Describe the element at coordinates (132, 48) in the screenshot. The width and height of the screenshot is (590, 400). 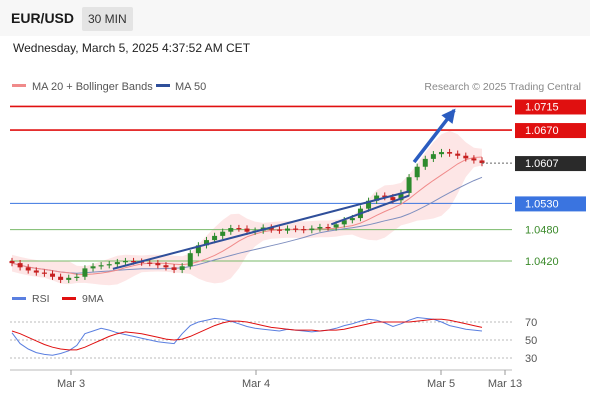
I see `datetime-label: Wednesday, March 5, 2025 4:37:52 AM CET` at that location.